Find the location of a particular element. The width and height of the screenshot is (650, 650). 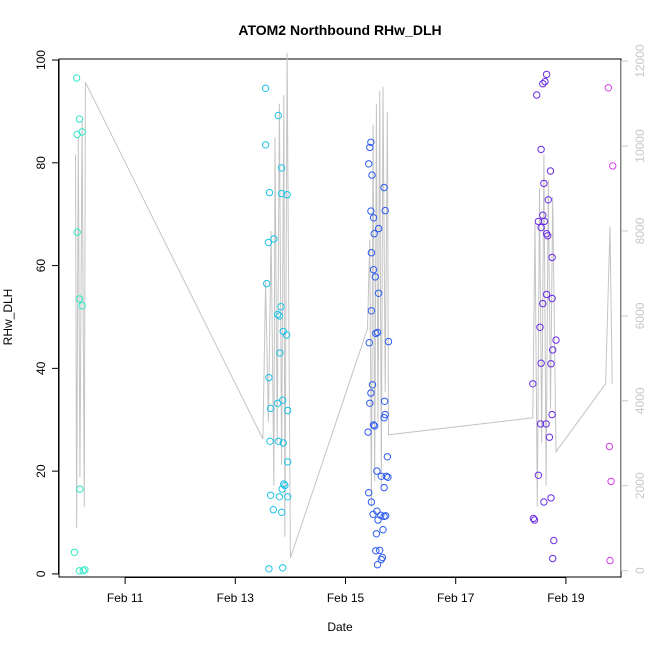

x-axis-label: Date is located at coordinates (340, 627).